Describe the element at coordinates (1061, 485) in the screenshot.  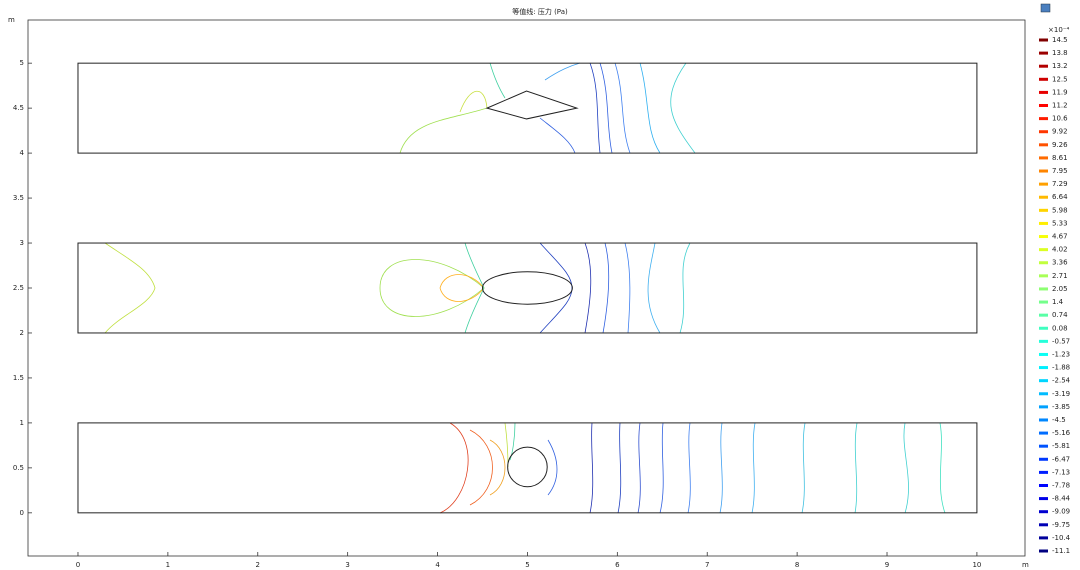
I see `colorbar-label: -7.78` at that location.